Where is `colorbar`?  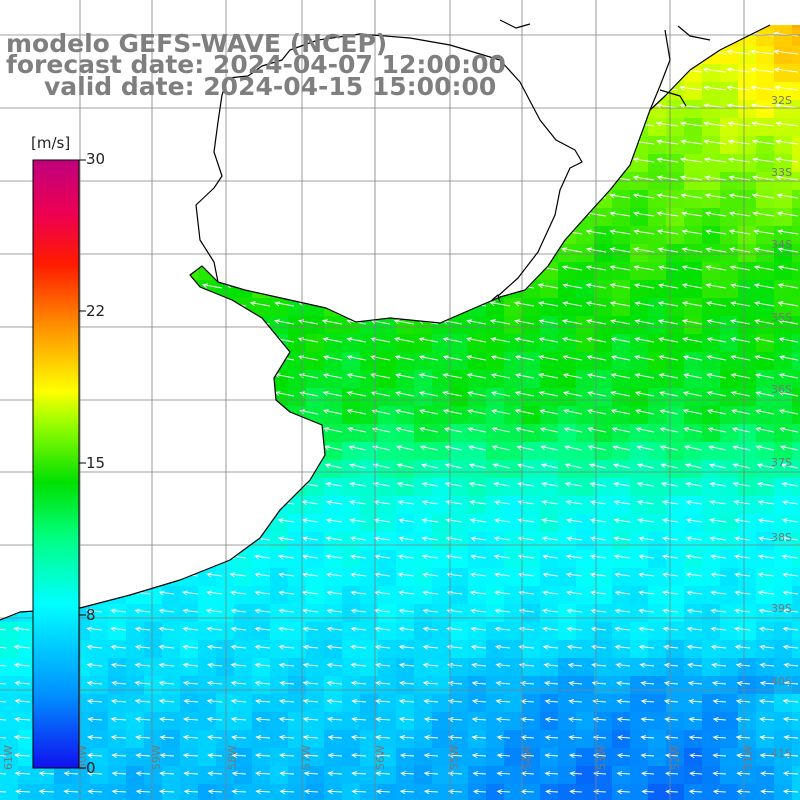
colorbar is located at coordinates (56, 464).